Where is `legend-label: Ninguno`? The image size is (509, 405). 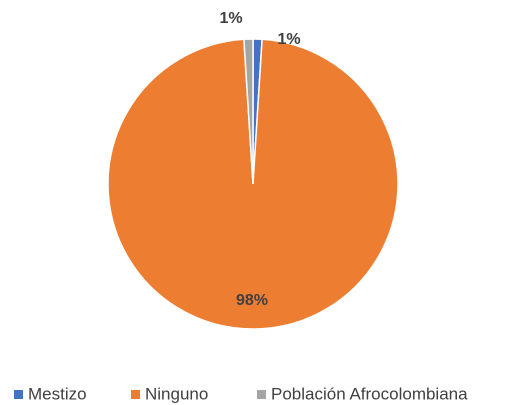 legend-label: Ninguno is located at coordinates (176, 393).